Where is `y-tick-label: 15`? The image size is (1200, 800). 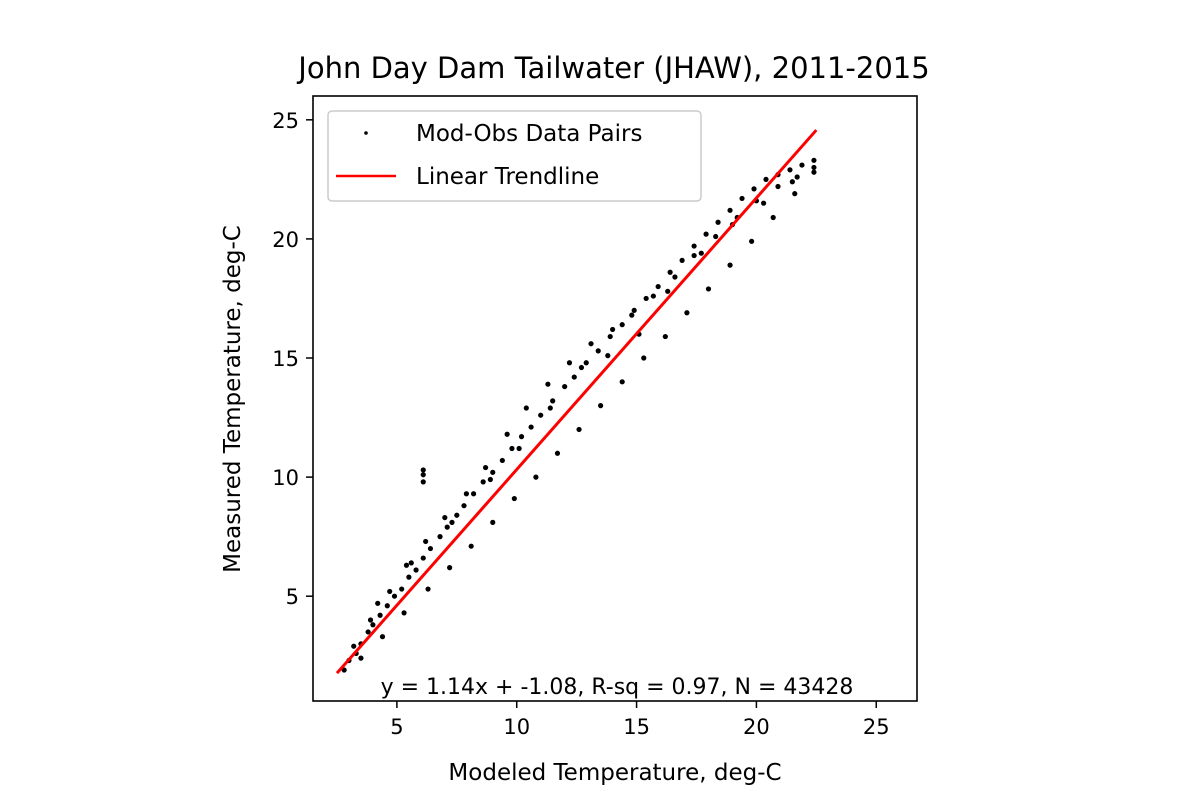
y-tick-label: 15 is located at coordinates (285, 359).